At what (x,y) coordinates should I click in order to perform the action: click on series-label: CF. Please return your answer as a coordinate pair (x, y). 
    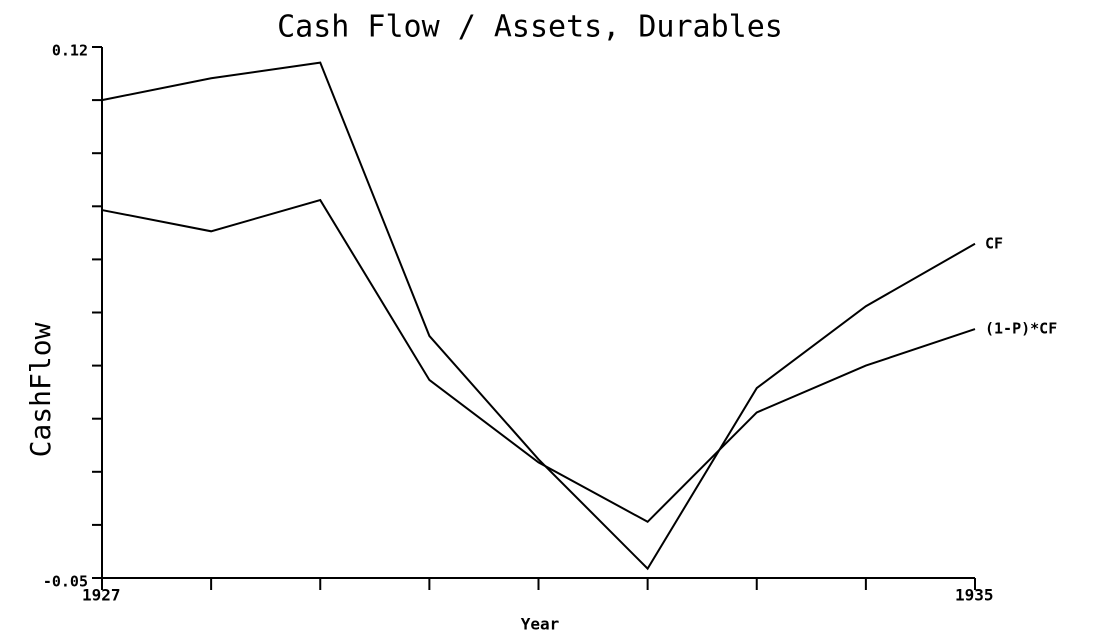
    Looking at the image, I should click on (994, 243).